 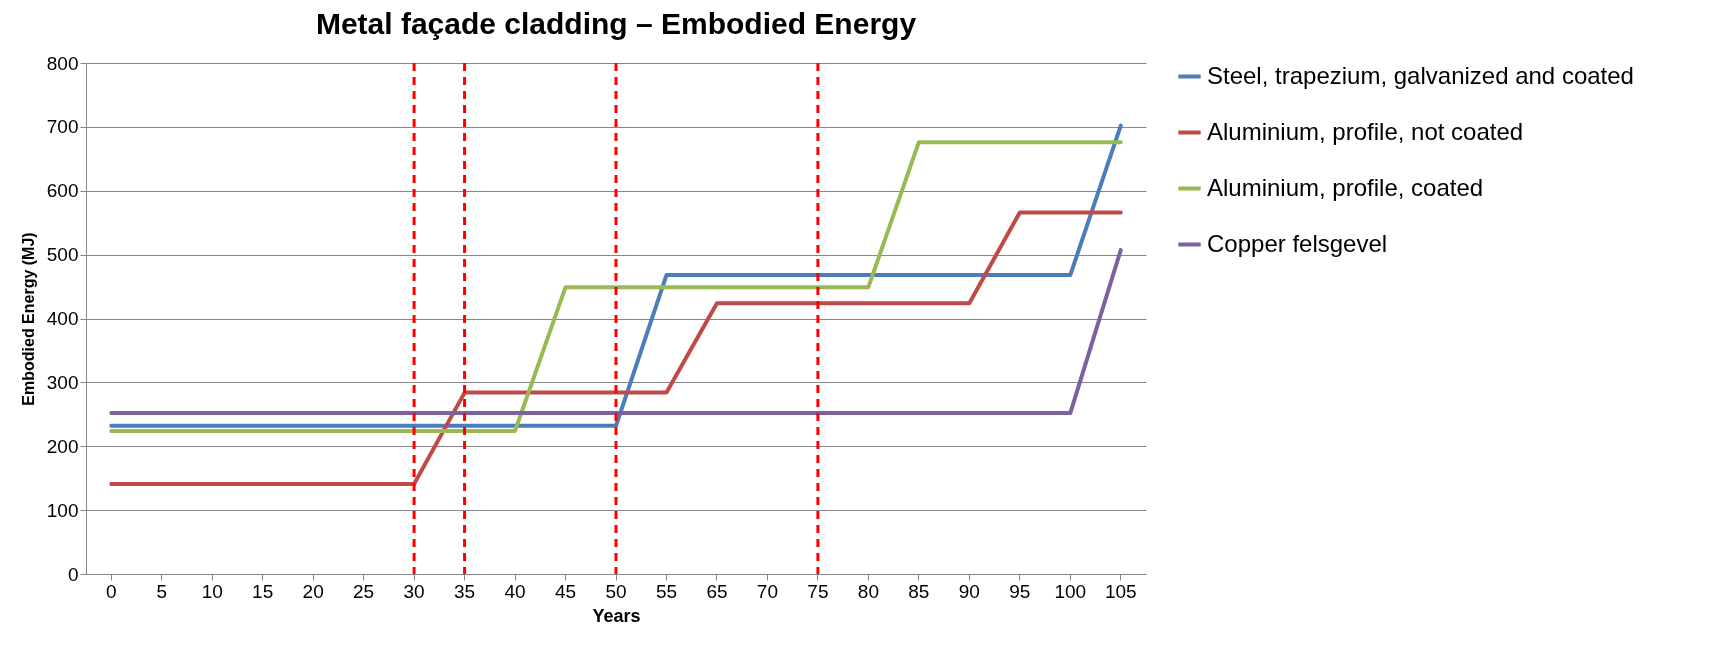 What do you see at coordinates (62, 446) in the screenshot?
I see `y-tick-label: 200` at bounding box center [62, 446].